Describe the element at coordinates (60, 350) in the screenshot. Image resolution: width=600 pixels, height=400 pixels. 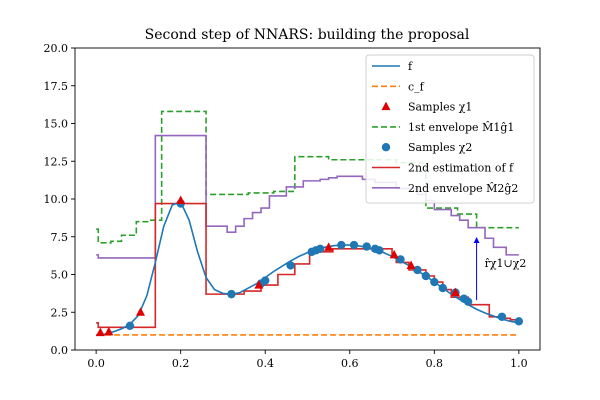
I see `y-tick-label: 0.0` at that location.